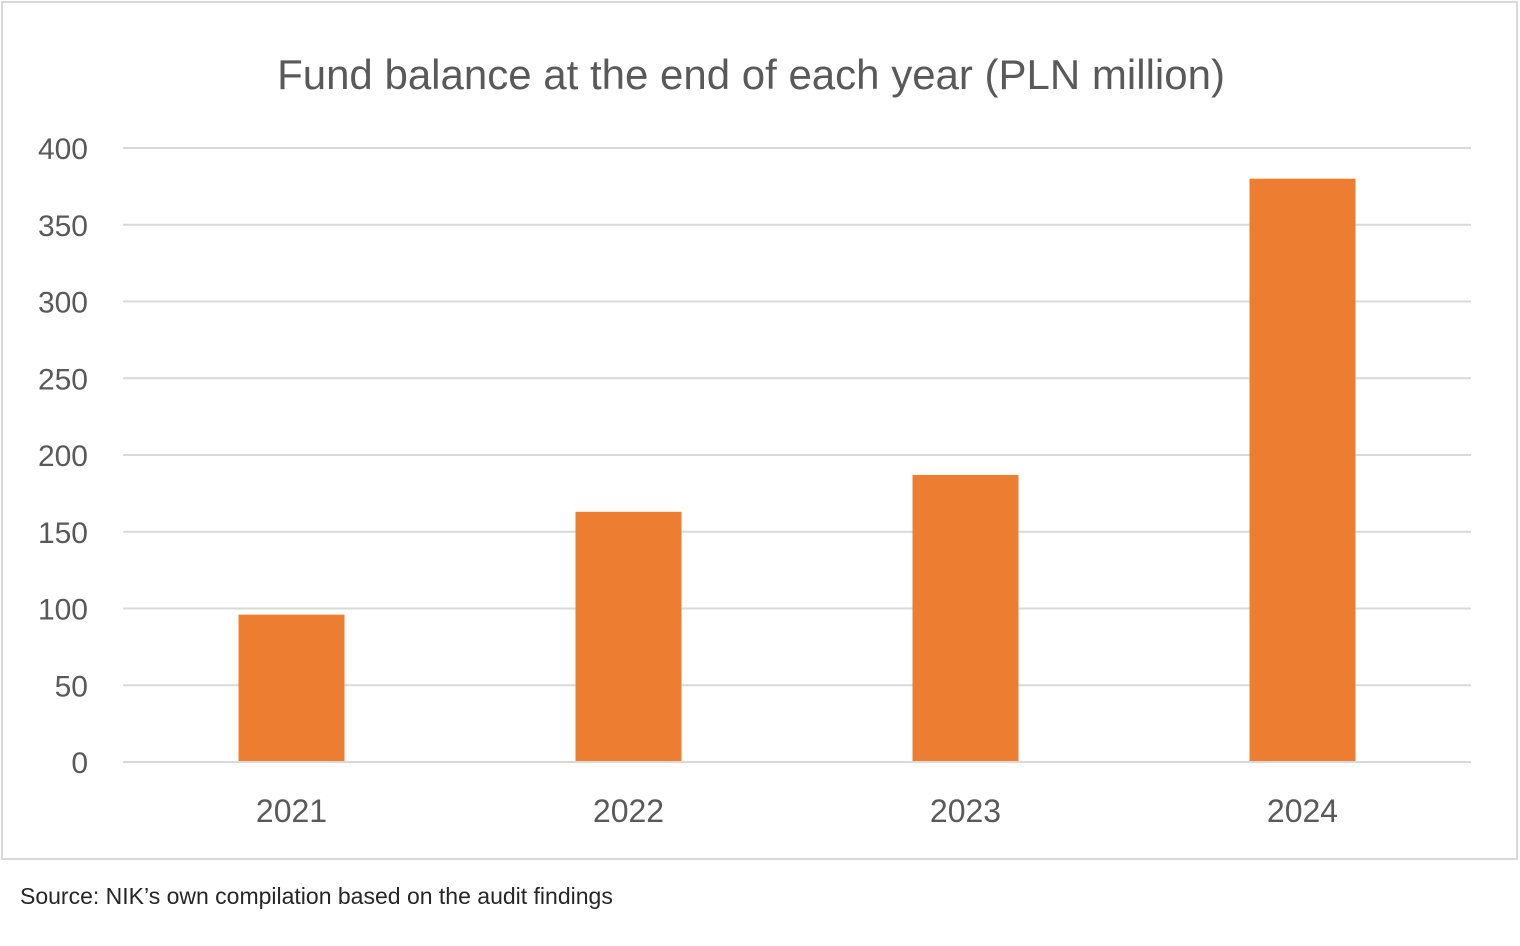 The image size is (1520, 946). I want to click on x-tick-label-2022: 2022, so click(628, 811).